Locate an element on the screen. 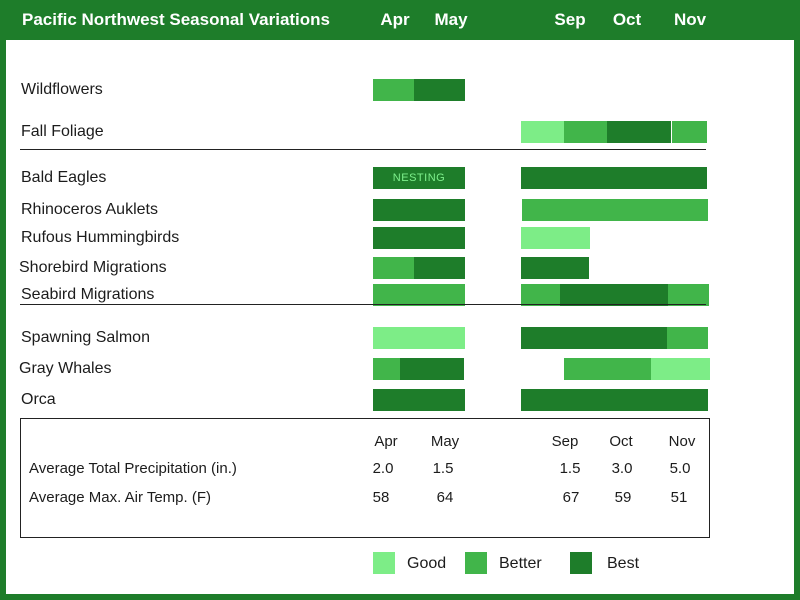 The width and height of the screenshot is (800, 600). row-label: Orca is located at coordinates (38, 399).